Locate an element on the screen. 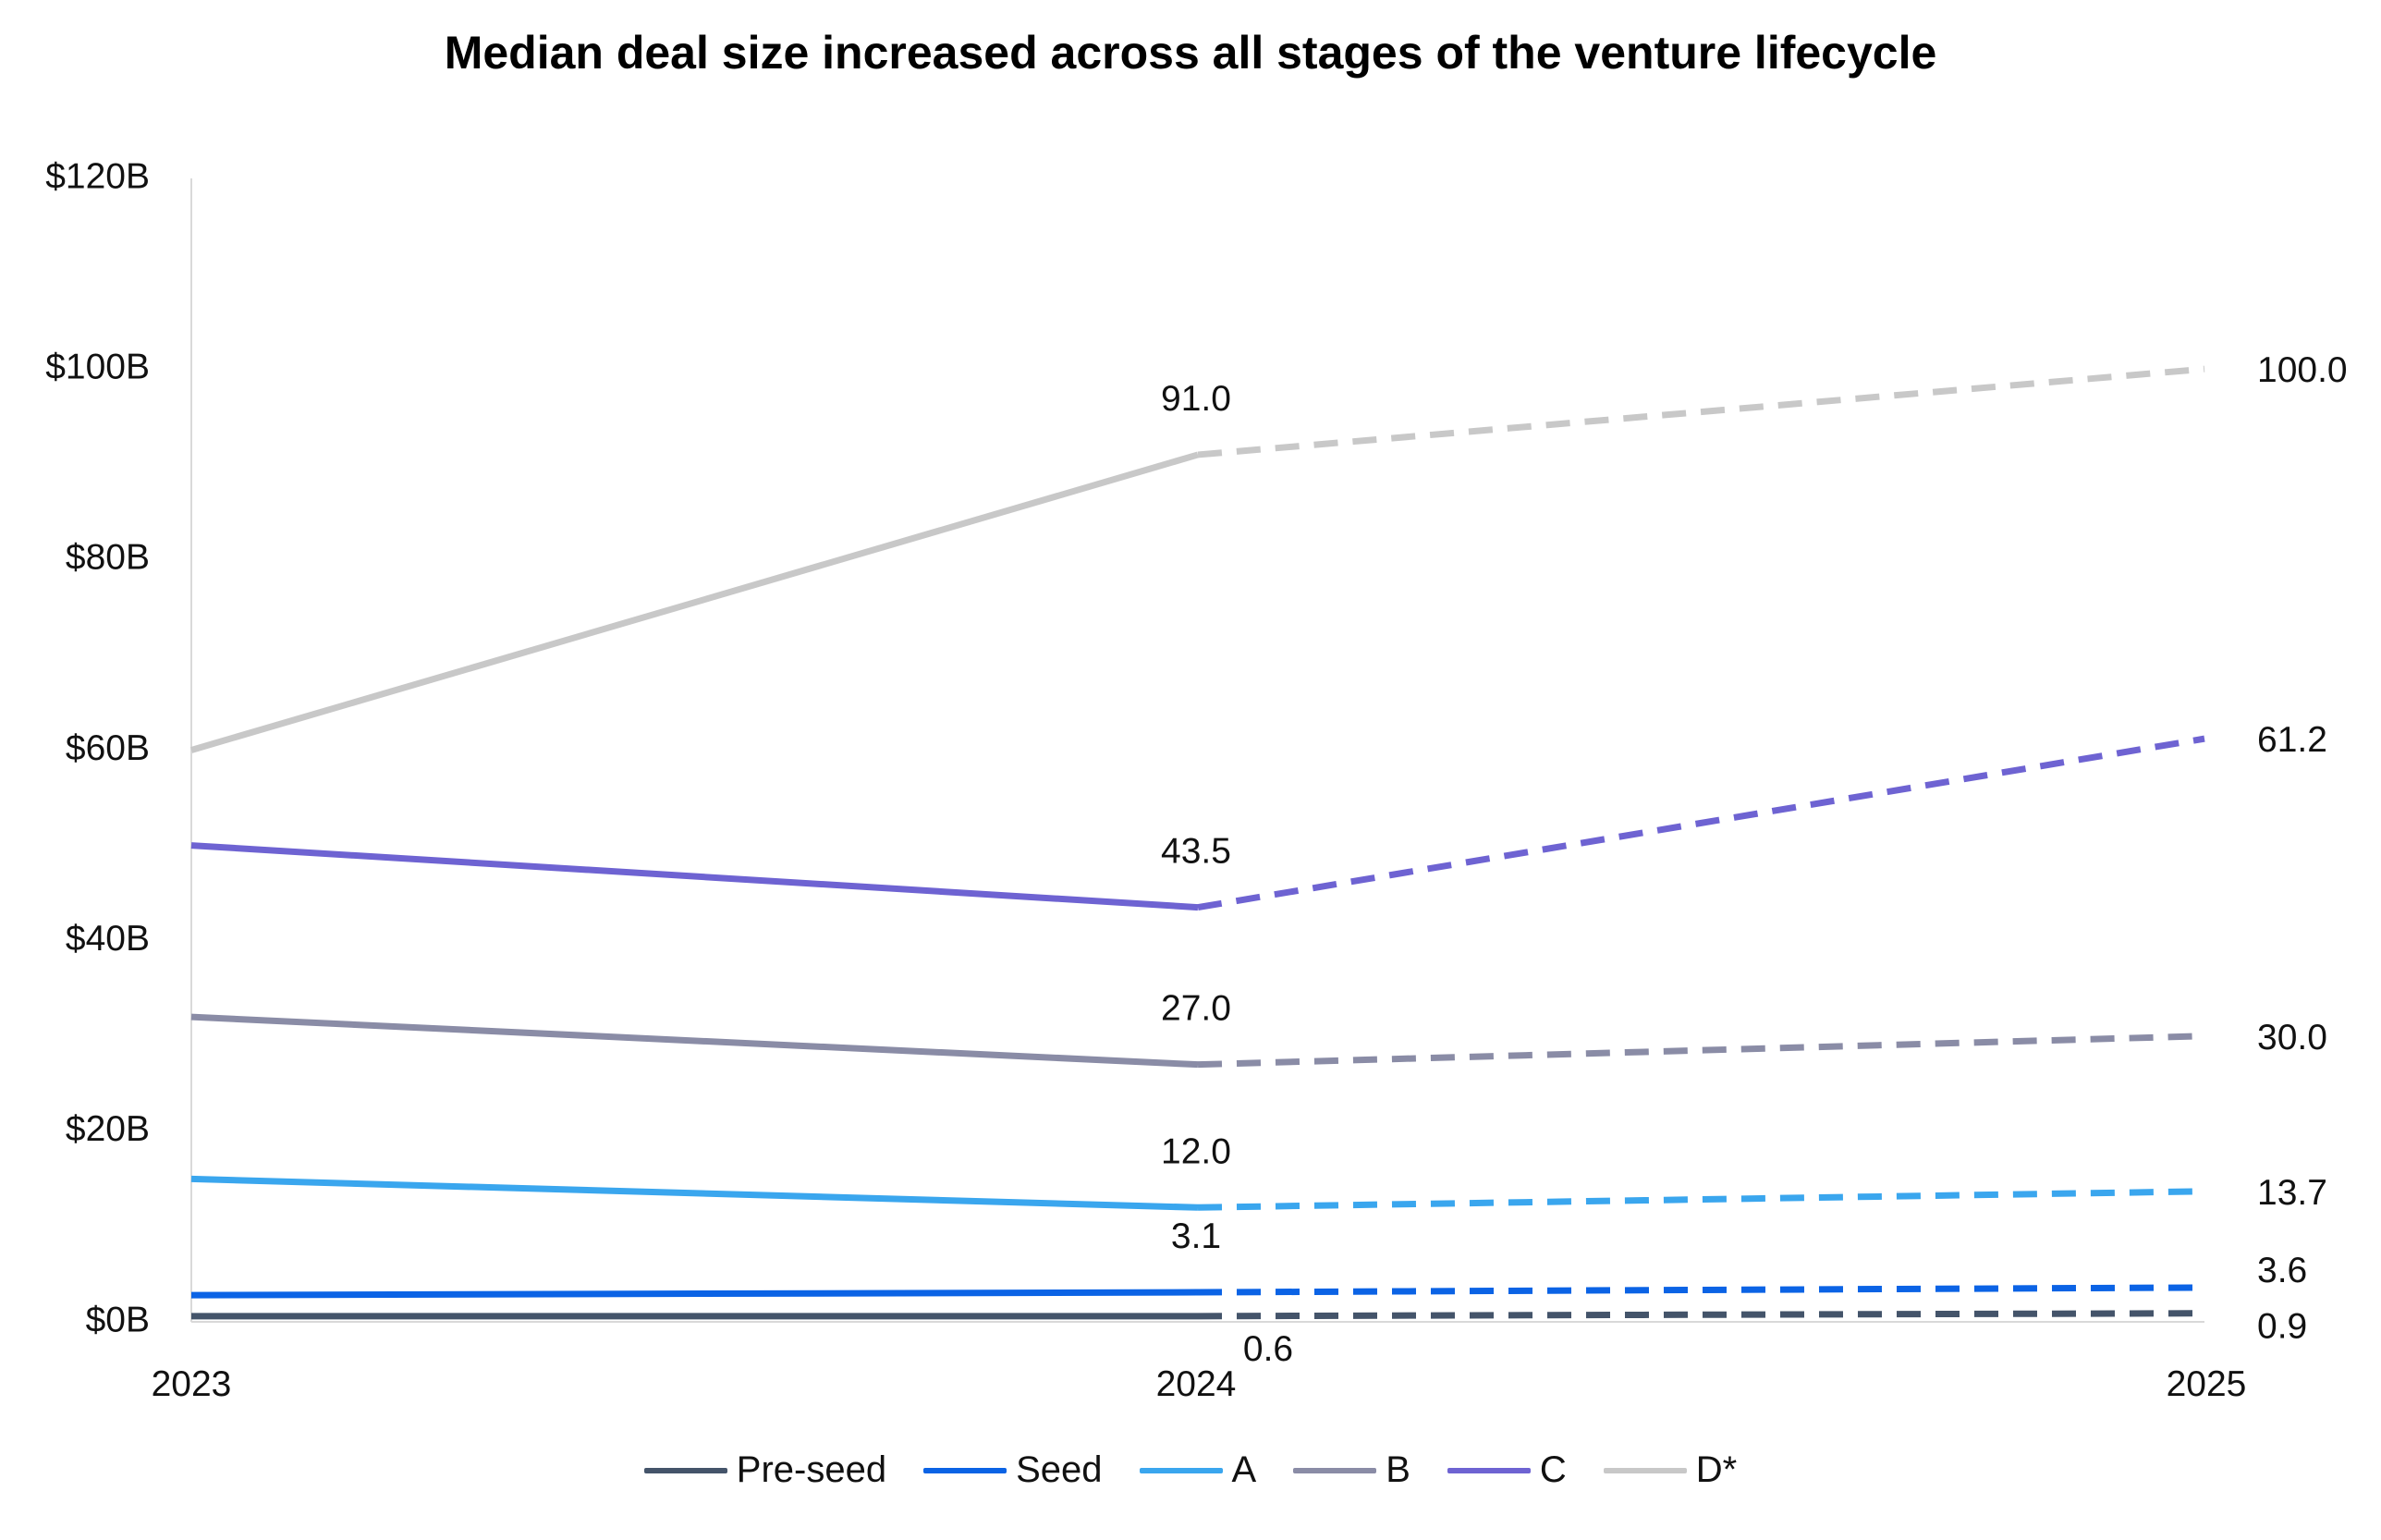 The image size is (2381, 1540). data-label-d: 91.0 is located at coordinates (1196, 399).